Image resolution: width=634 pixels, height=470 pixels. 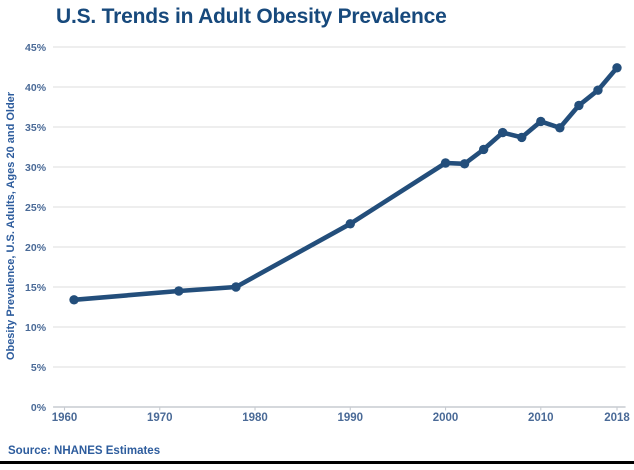 What do you see at coordinates (39, 408) in the screenshot?
I see `y-axis-tick-label: 0%` at bounding box center [39, 408].